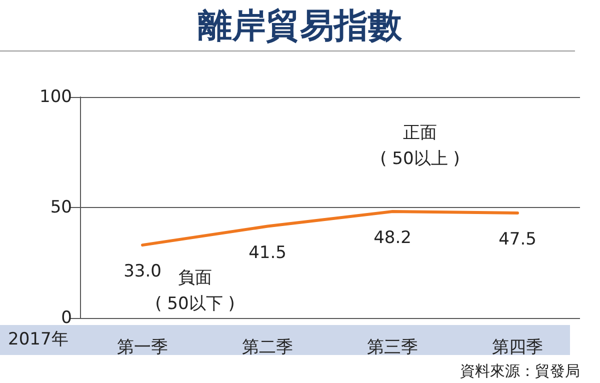 Image resolution: width=600 pixels, height=383 pixels. I want to click on x-tick-label: 第三季, so click(392, 348).